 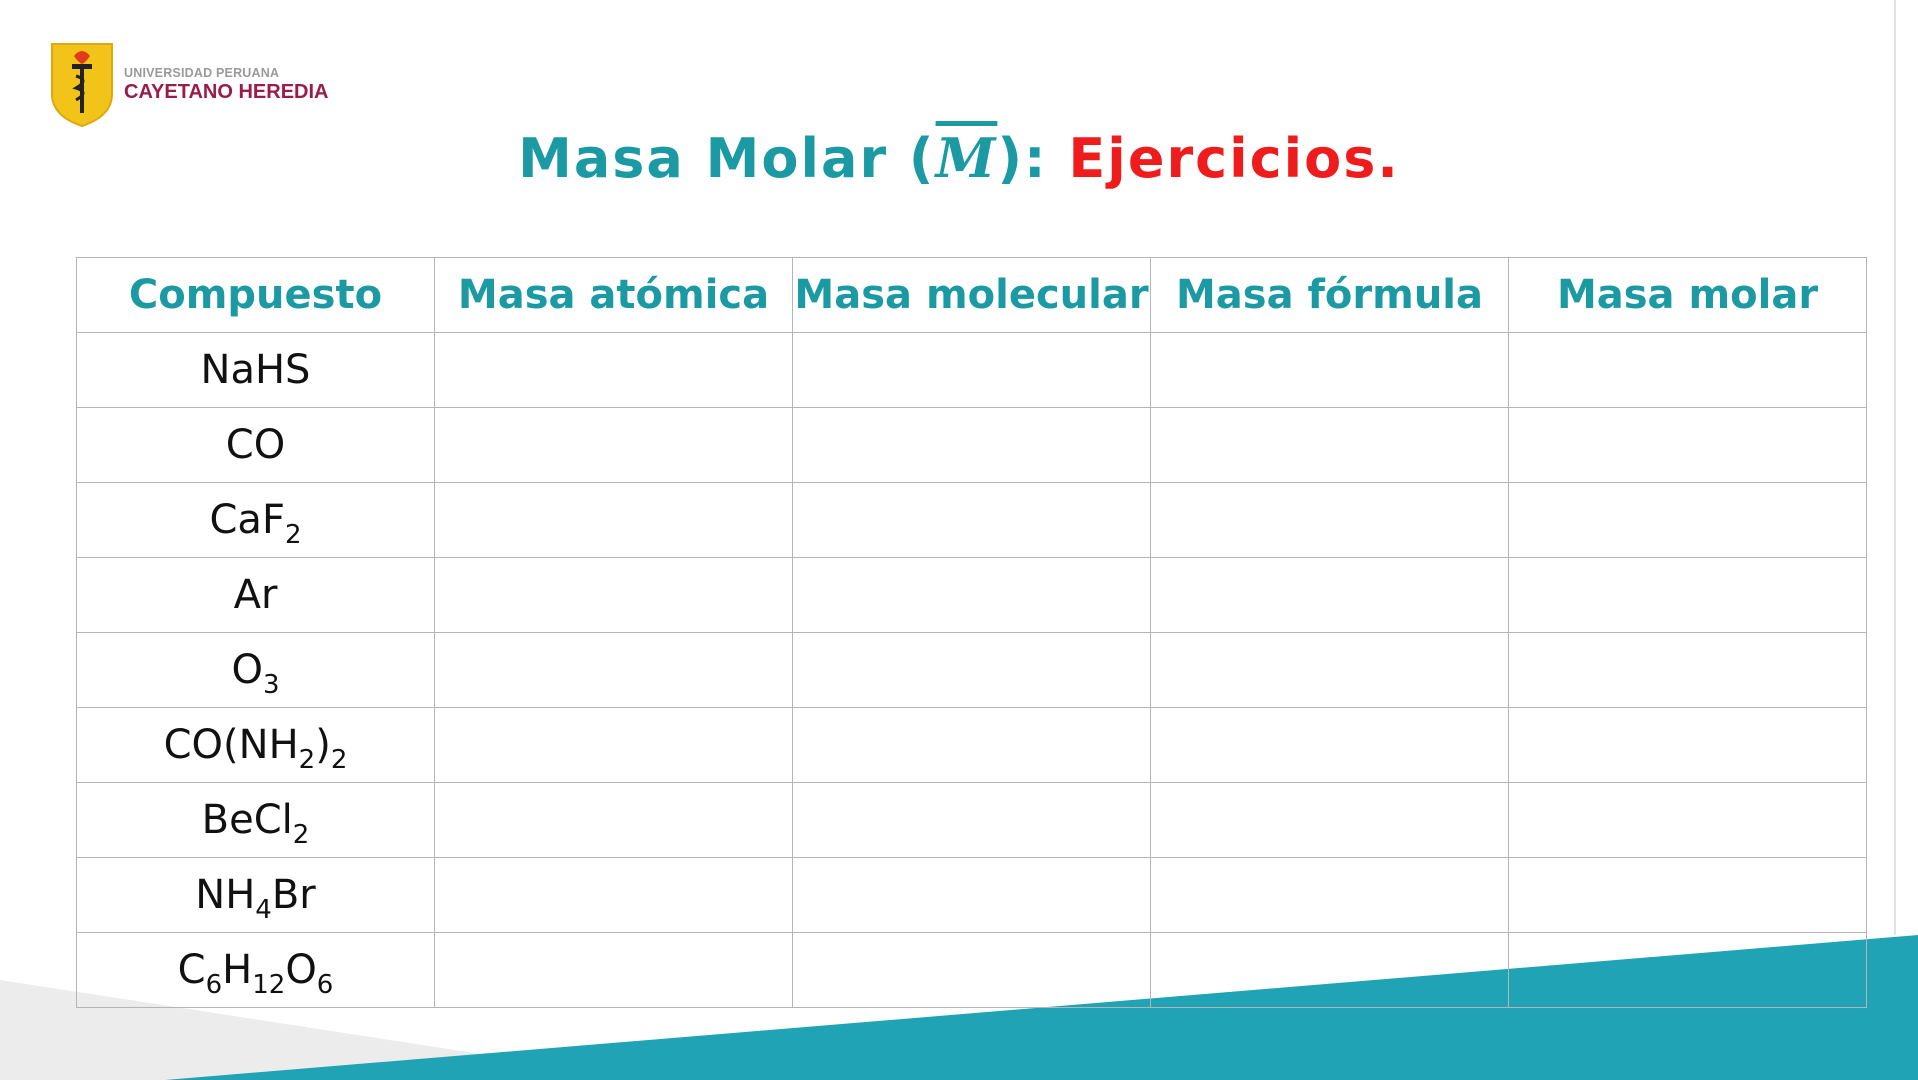 I want to click on table-row: NH4Br, so click(x=971, y=895).